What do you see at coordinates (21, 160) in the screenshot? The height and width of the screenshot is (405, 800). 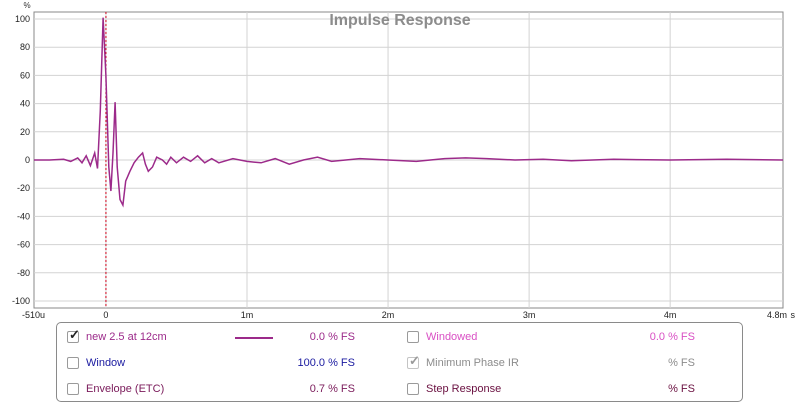 I see `y-axis-ticks: 100 80 60 40 20 0 -20 -40 -60 -80 -100` at bounding box center [21, 160].